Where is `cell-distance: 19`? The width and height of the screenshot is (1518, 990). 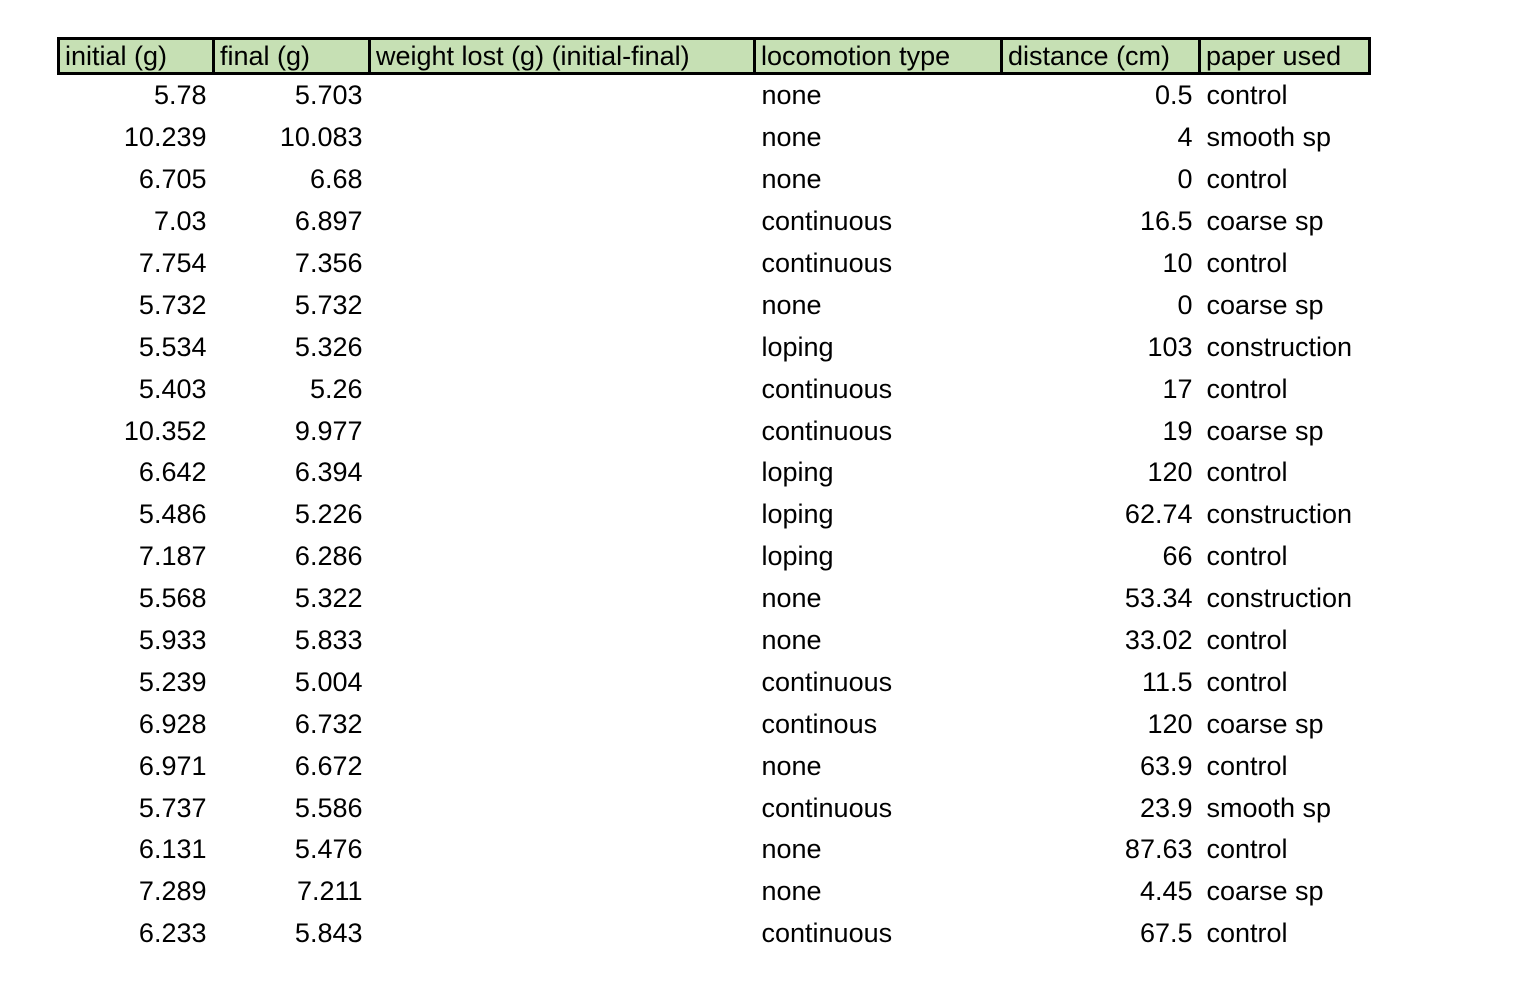
cell-distance: 19 is located at coordinates (1177, 430).